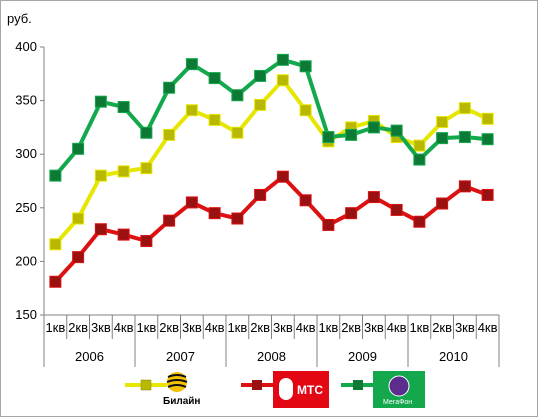 The image size is (538, 417). What do you see at coordinates (399, 386) in the screenshot?
I see `megafon-logo-emblem` at bounding box center [399, 386].